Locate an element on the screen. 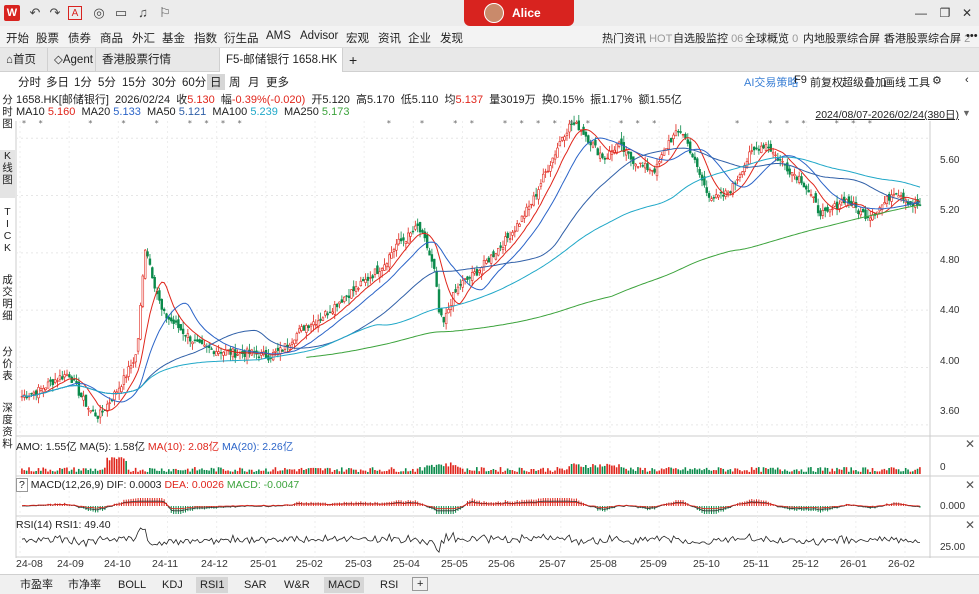  amo-value: AMO: 1.55亿 is located at coordinates (46, 447).